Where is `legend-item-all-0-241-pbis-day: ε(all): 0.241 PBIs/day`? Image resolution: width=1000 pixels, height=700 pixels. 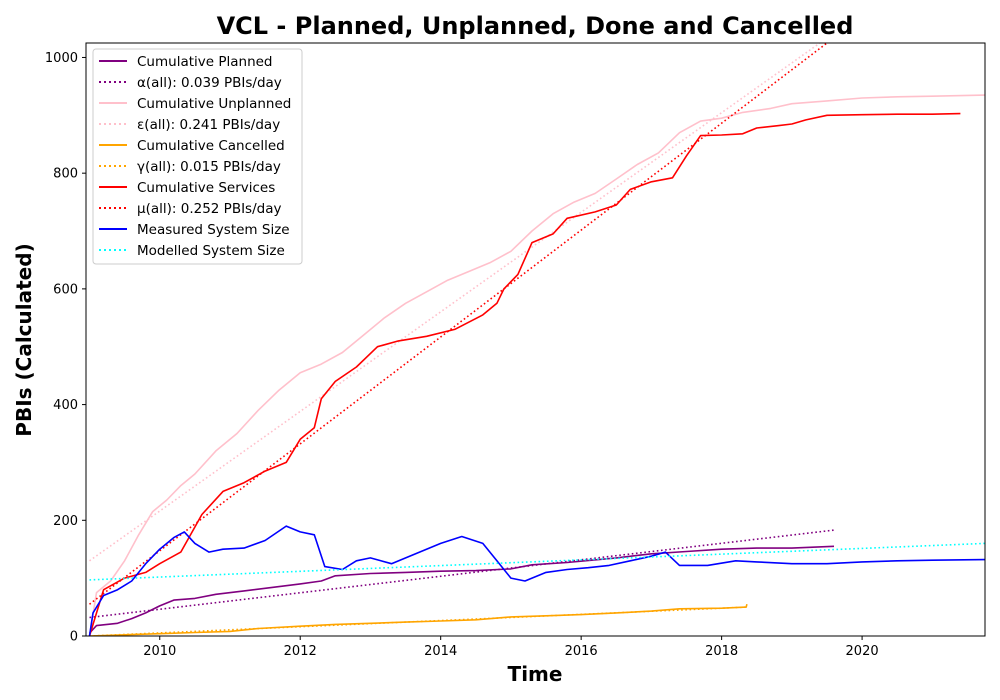 legend-item-all-0-241-pbis-day: ε(all): 0.241 PBIs/day is located at coordinates (189, 125).